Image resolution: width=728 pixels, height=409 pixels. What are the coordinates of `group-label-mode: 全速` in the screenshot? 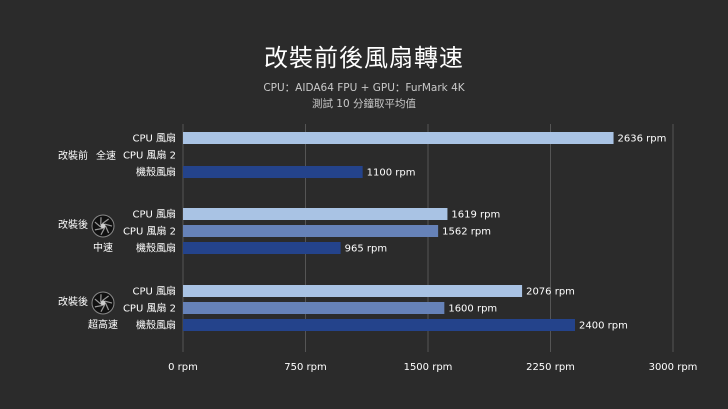 It's located at (106, 155).